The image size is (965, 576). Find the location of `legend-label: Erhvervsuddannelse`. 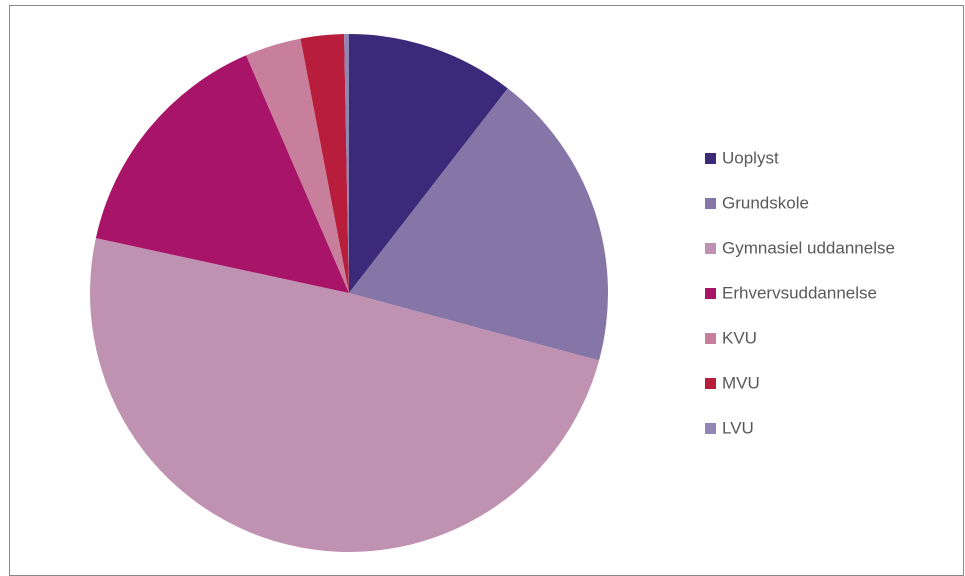

legend-label: Erhvervsuddannelse is located at coordinates (799, 292).